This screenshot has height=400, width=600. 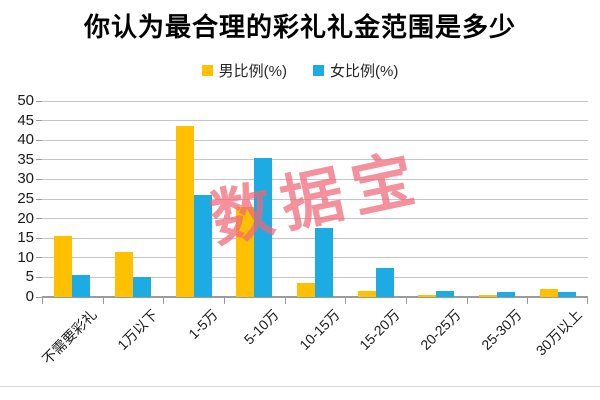 What do you see at coordinates (207, 70) in the screenshot?
I see `male-series-swatch` at bounding box center [207, 70].